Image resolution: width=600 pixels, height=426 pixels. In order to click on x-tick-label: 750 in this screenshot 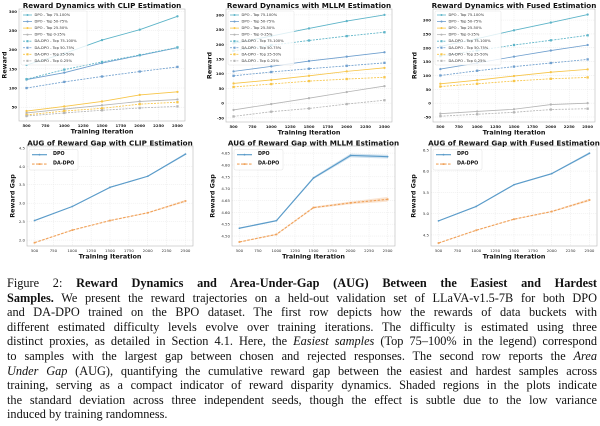, I will do `click(258, 250)`.